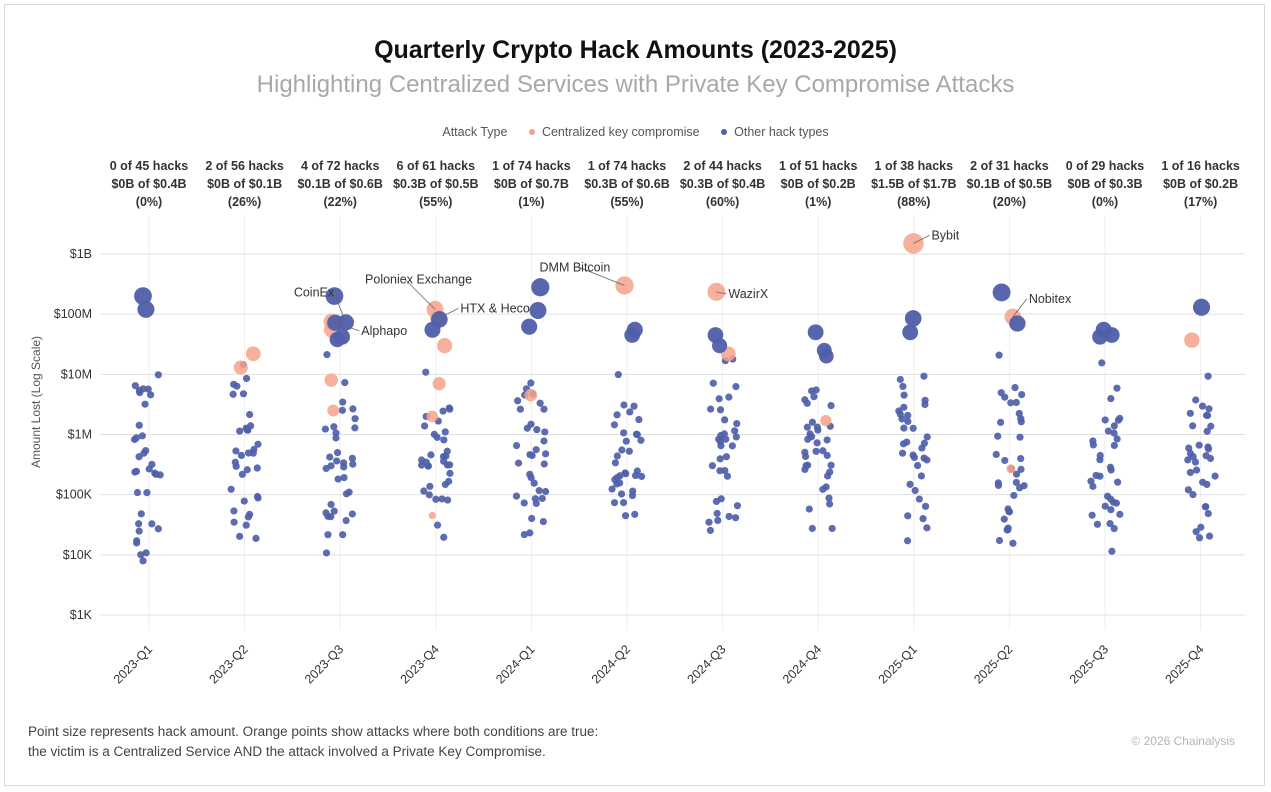 The image size is (1271, 792). I want to click on annotation-label: DMM Bitcoin, so click(575, 267).